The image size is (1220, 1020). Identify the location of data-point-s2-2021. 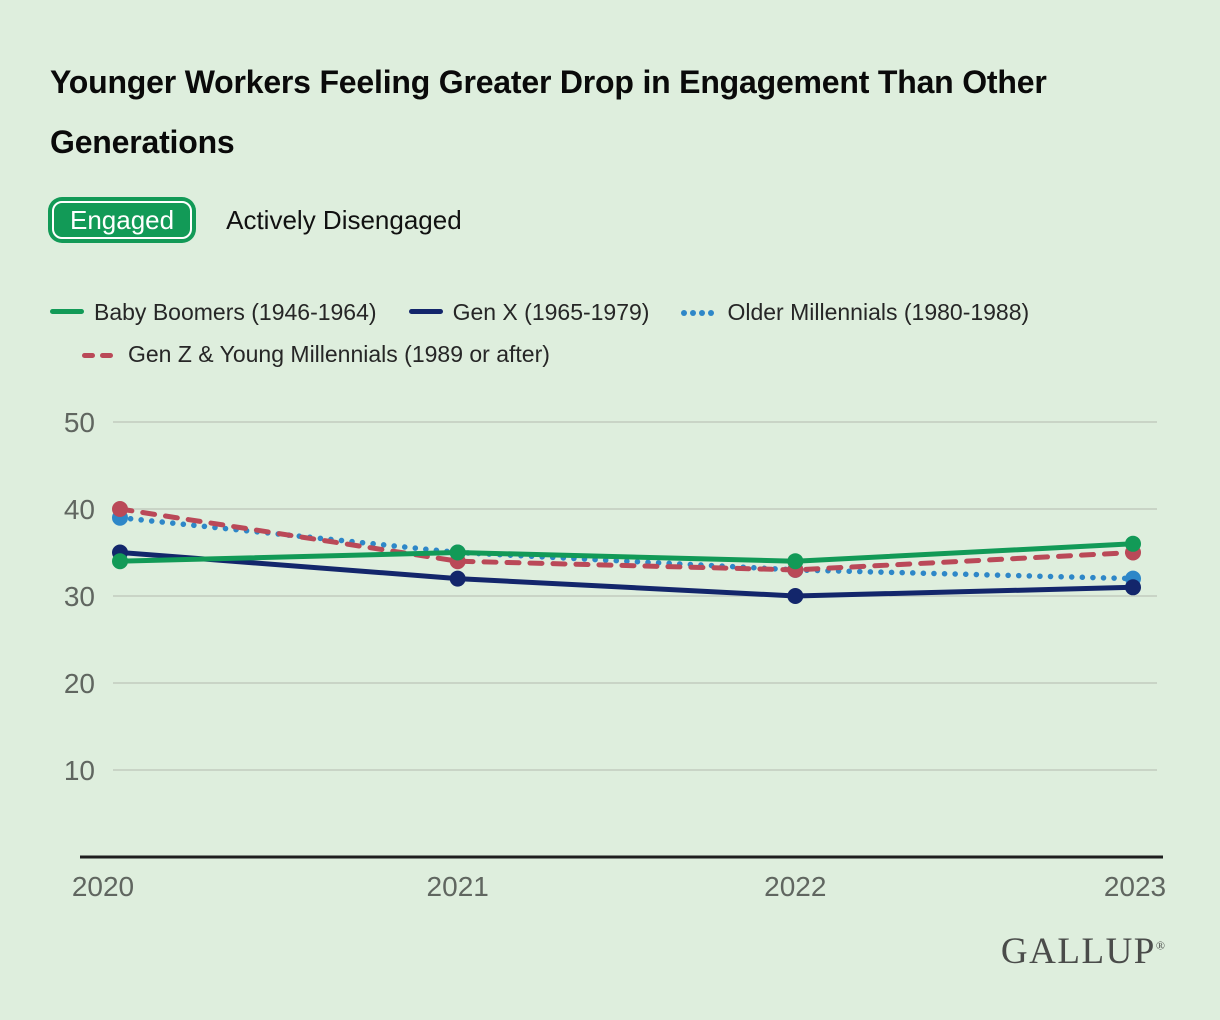
(457, 578).